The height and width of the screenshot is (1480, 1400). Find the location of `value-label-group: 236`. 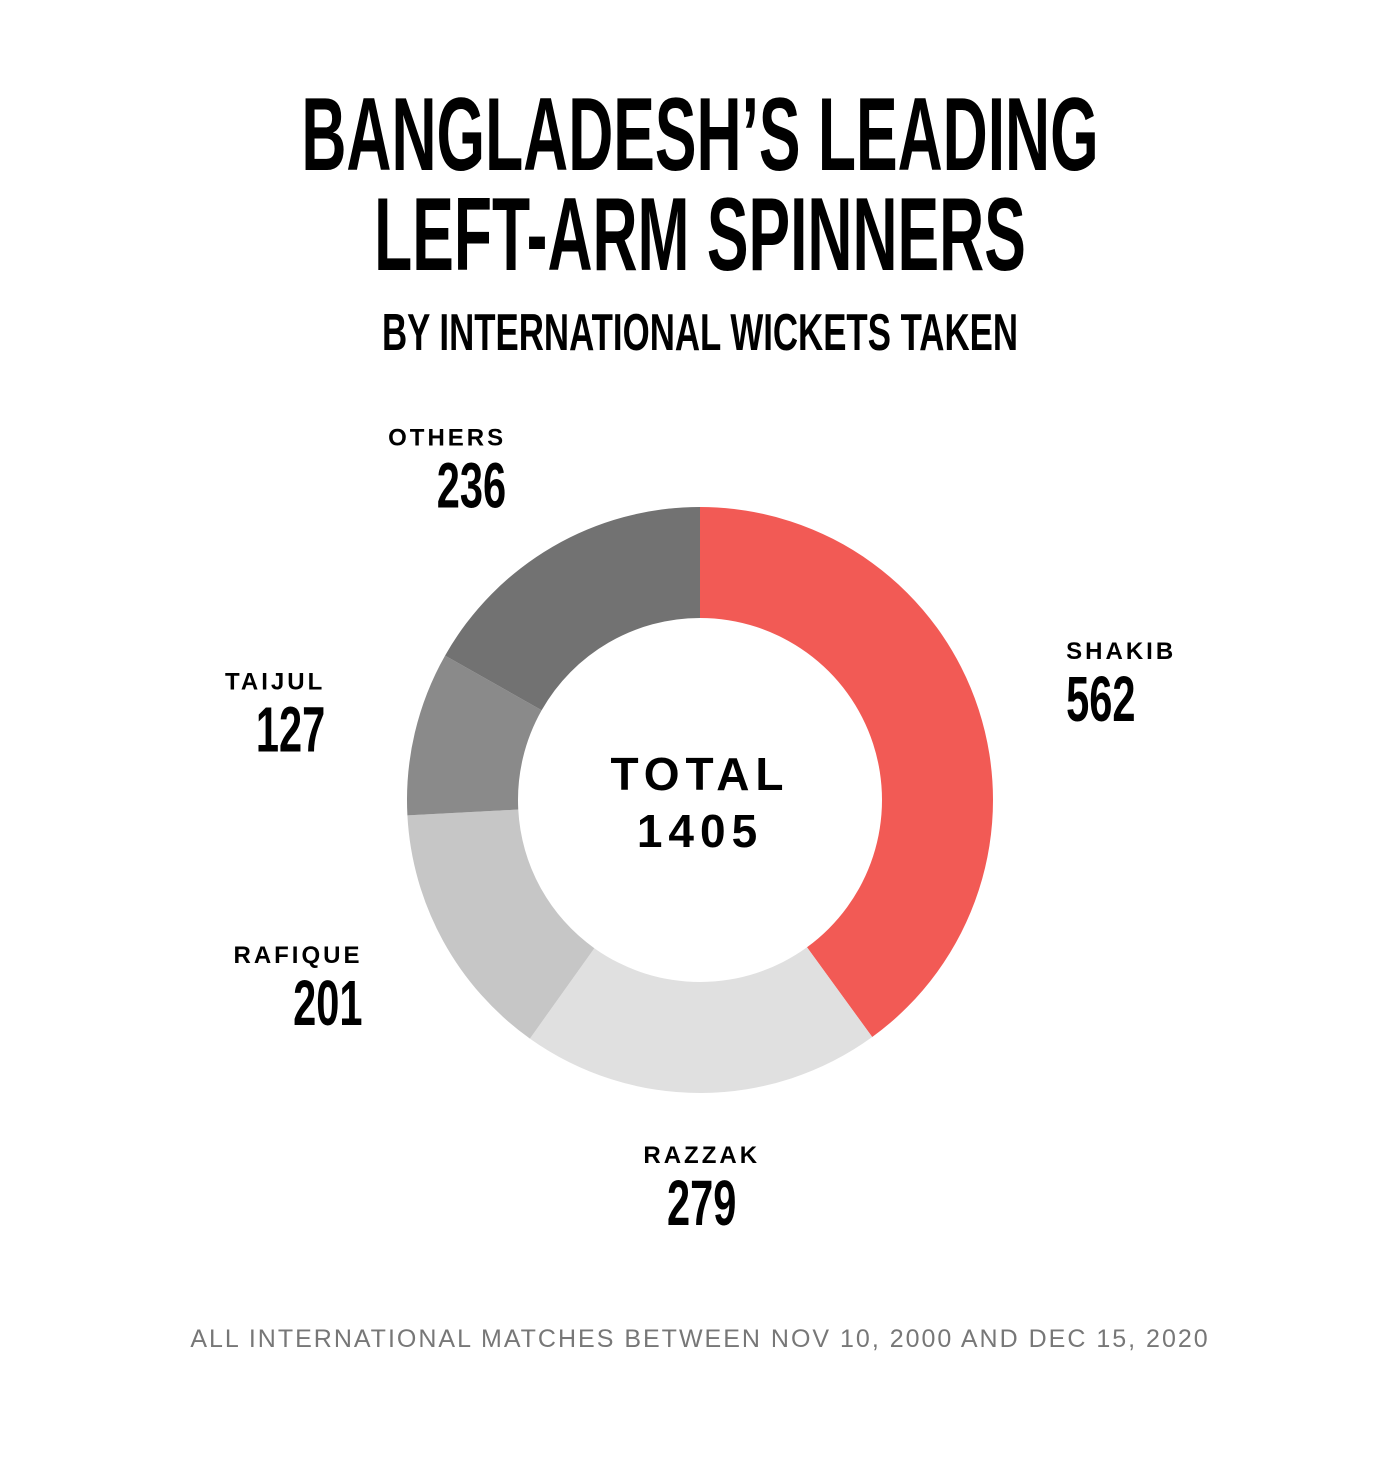

value-label-group: 236 is located at coordinates (471, 485).